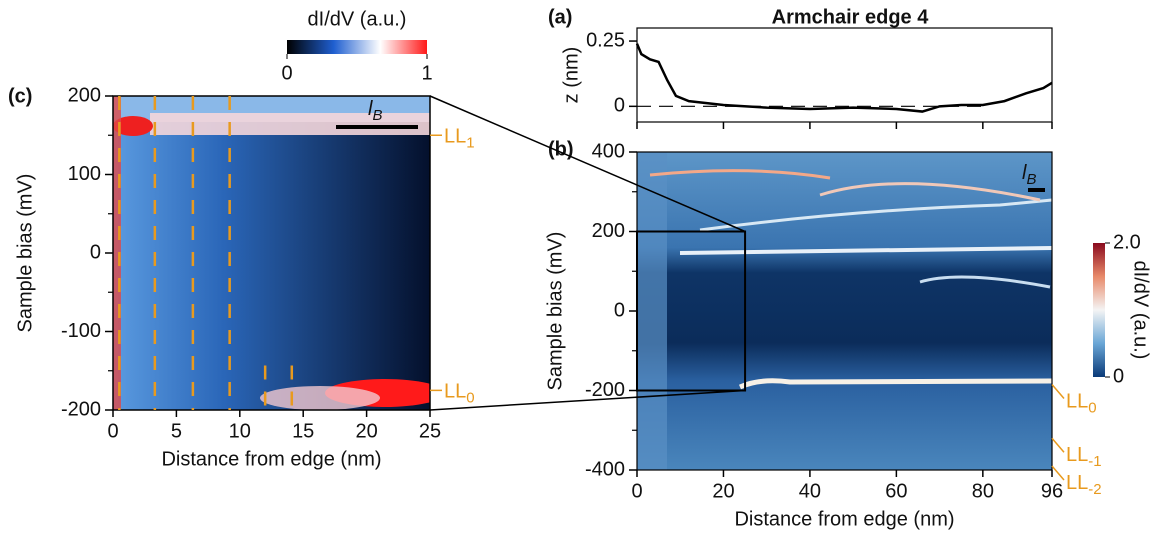 The width and height of the screenshot is (1153, 547). What do you see at coordinates (561, 149) in the screenshot?
I see `panel-label: (b)` at bounding box center [561, 149].